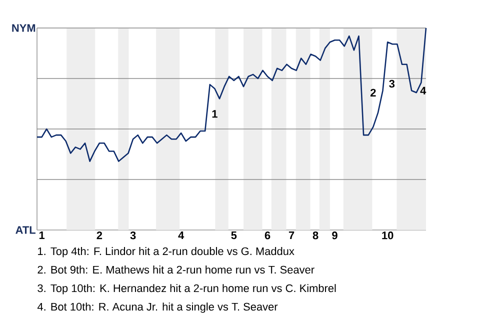 Image resolution: width=480 pixels, height=320 pixels. Describe the element at coordinates (187, 289) in the screenshot. I see `text: 3. Top 10th: K. Hernandez hit a 2-run home run vs C. Kimbrel` at that location.